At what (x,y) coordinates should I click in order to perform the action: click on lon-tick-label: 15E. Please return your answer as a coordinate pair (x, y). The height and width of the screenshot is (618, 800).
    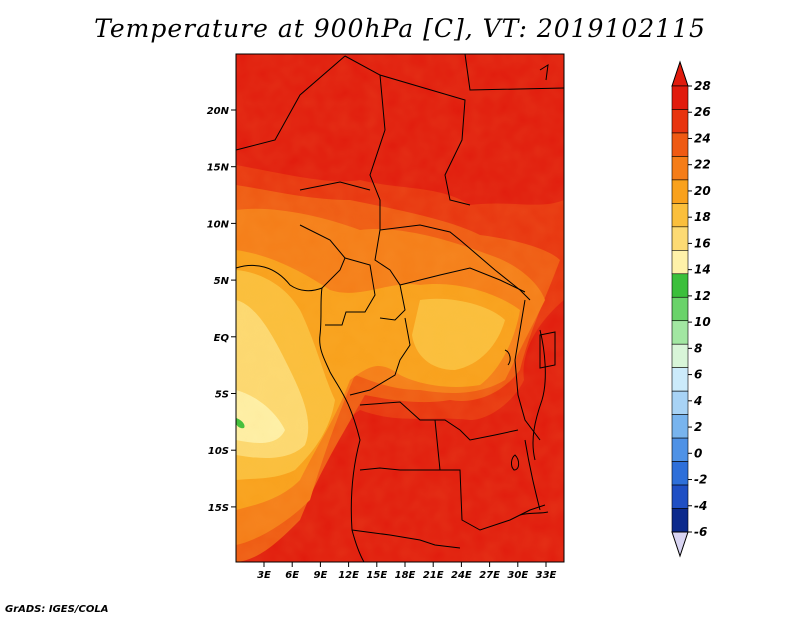
    Looking at the image, I should click on (376, 575).